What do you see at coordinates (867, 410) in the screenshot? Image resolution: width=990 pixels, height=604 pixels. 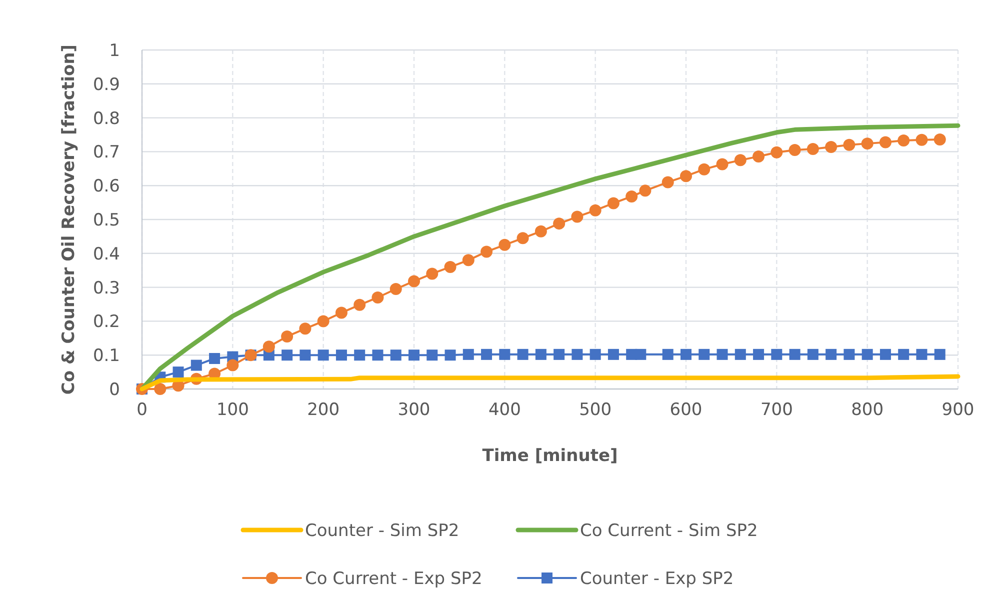 I see `x-tick-label: 800` at bounding box center [867, 410].